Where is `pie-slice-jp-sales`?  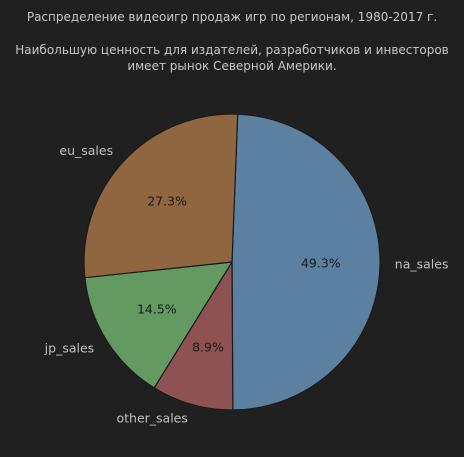
pie-slice-jp-sales is located at coordinates (158, 325).